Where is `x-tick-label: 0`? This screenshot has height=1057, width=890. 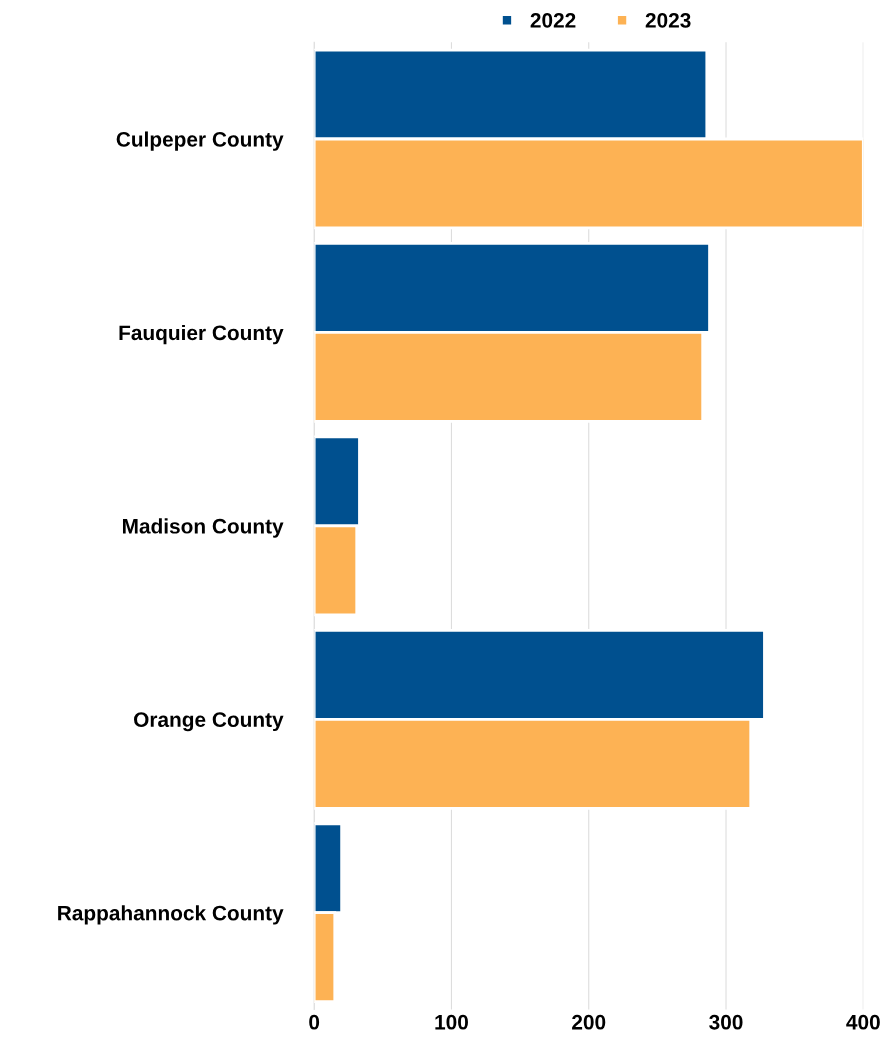
x-tick-label: 0 is located at coordinates (314, 1022).